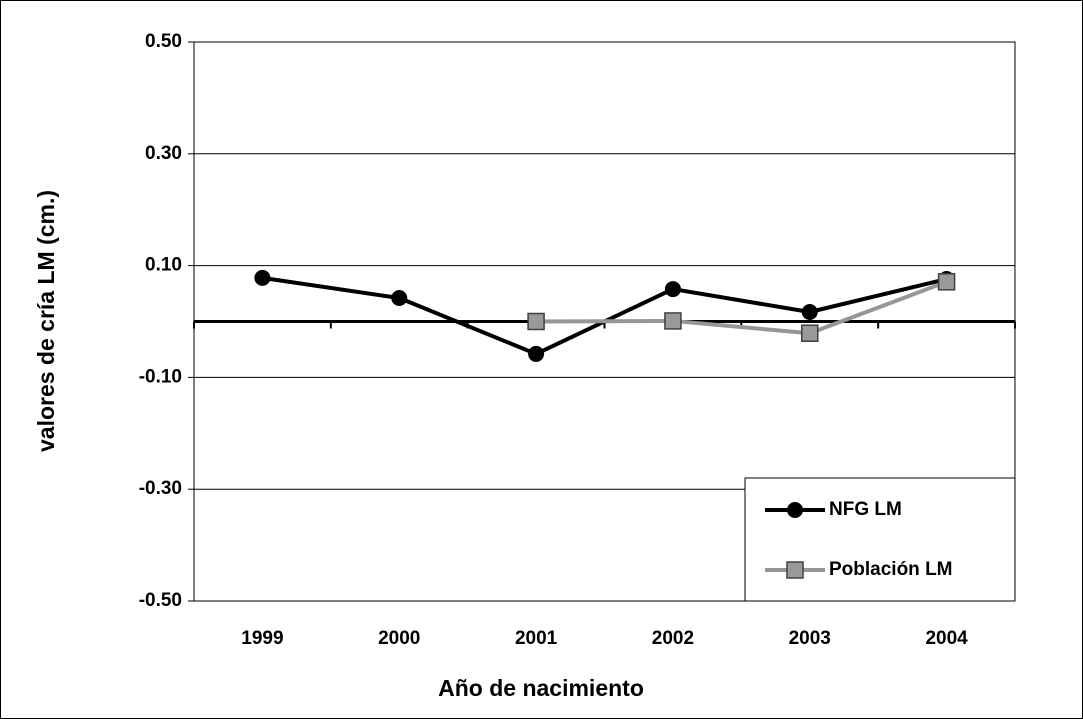  I want to click on legend-label: NFG LM, so click(865, 509).